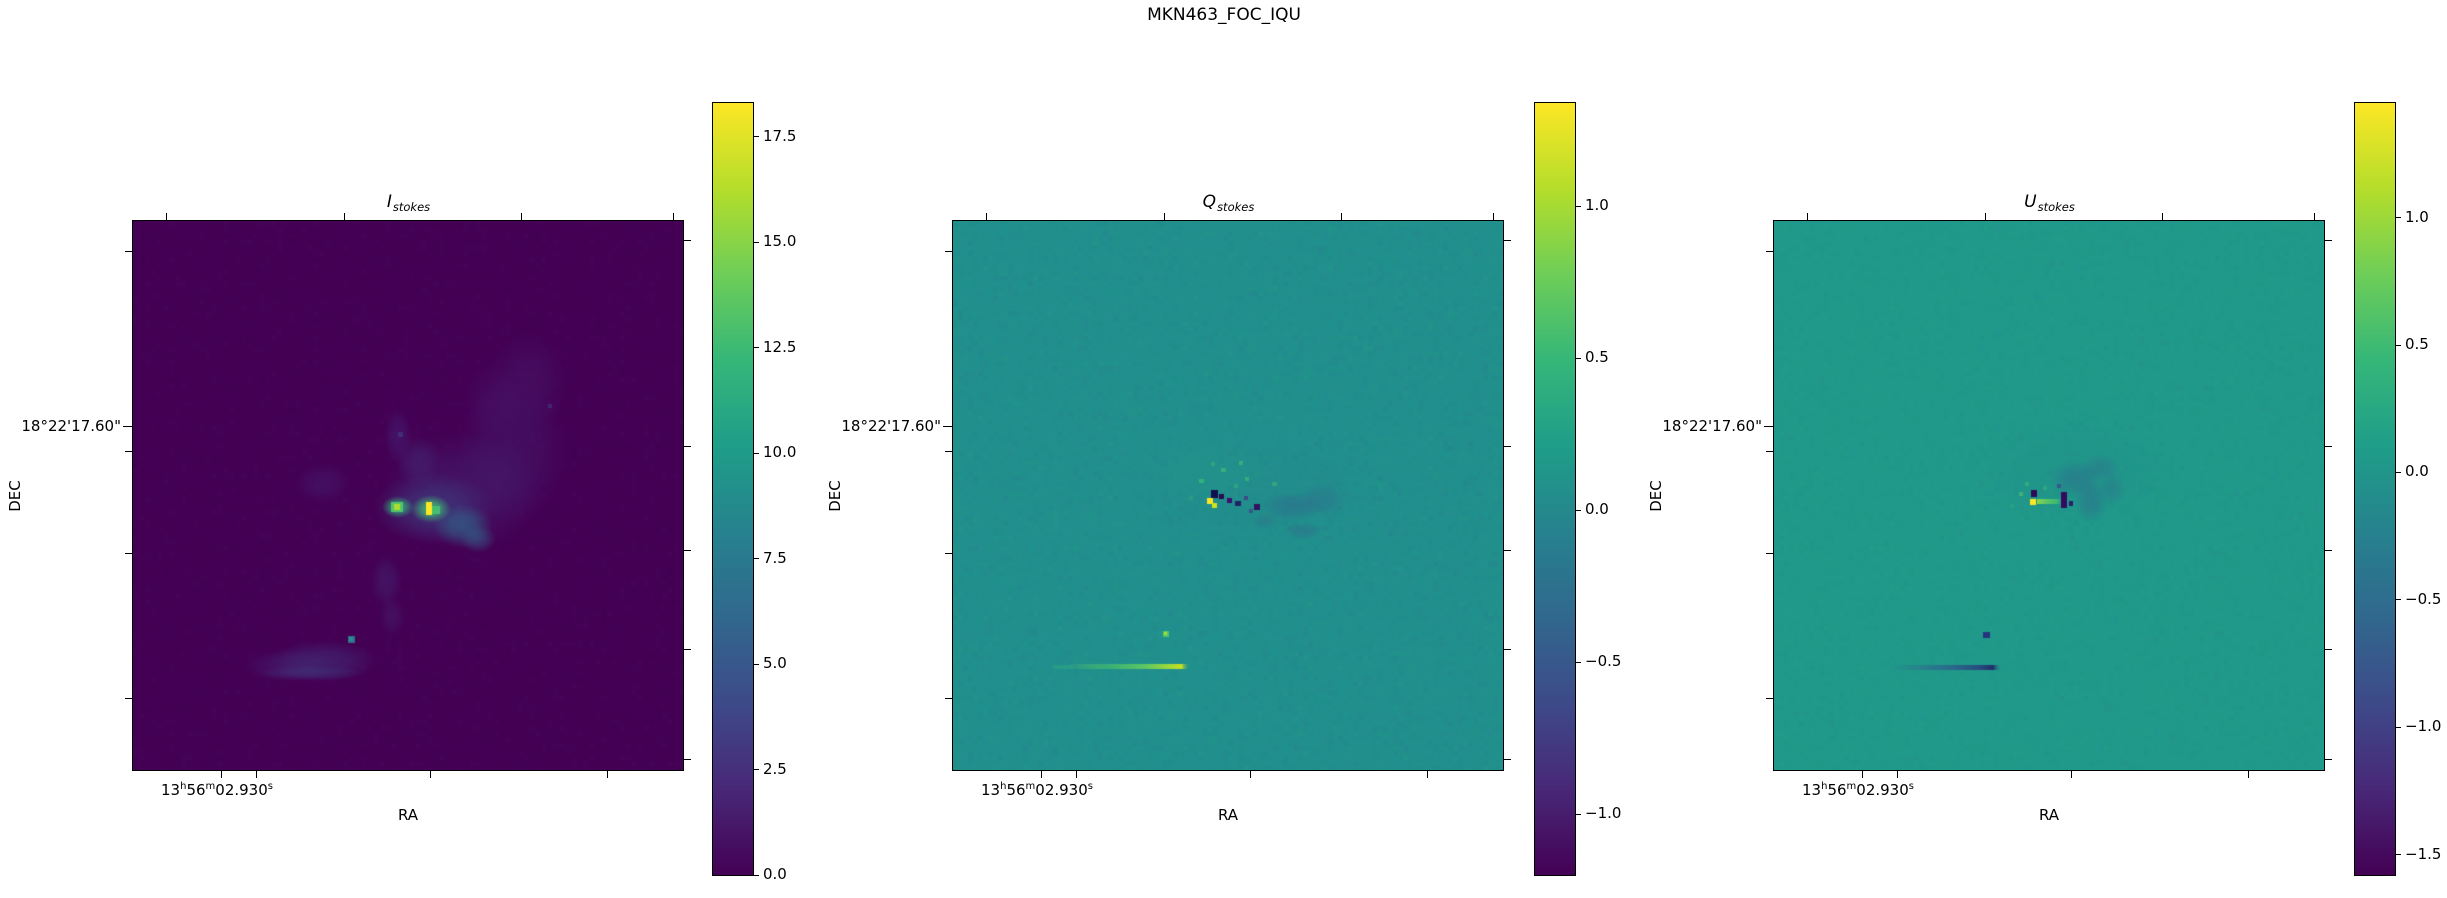 The width and height of the screenshot is (2447, 898). Describe the element at coordinates (2423, 598) in the screenshot. I see `colorbar-tick-label: −0.5` at that location.